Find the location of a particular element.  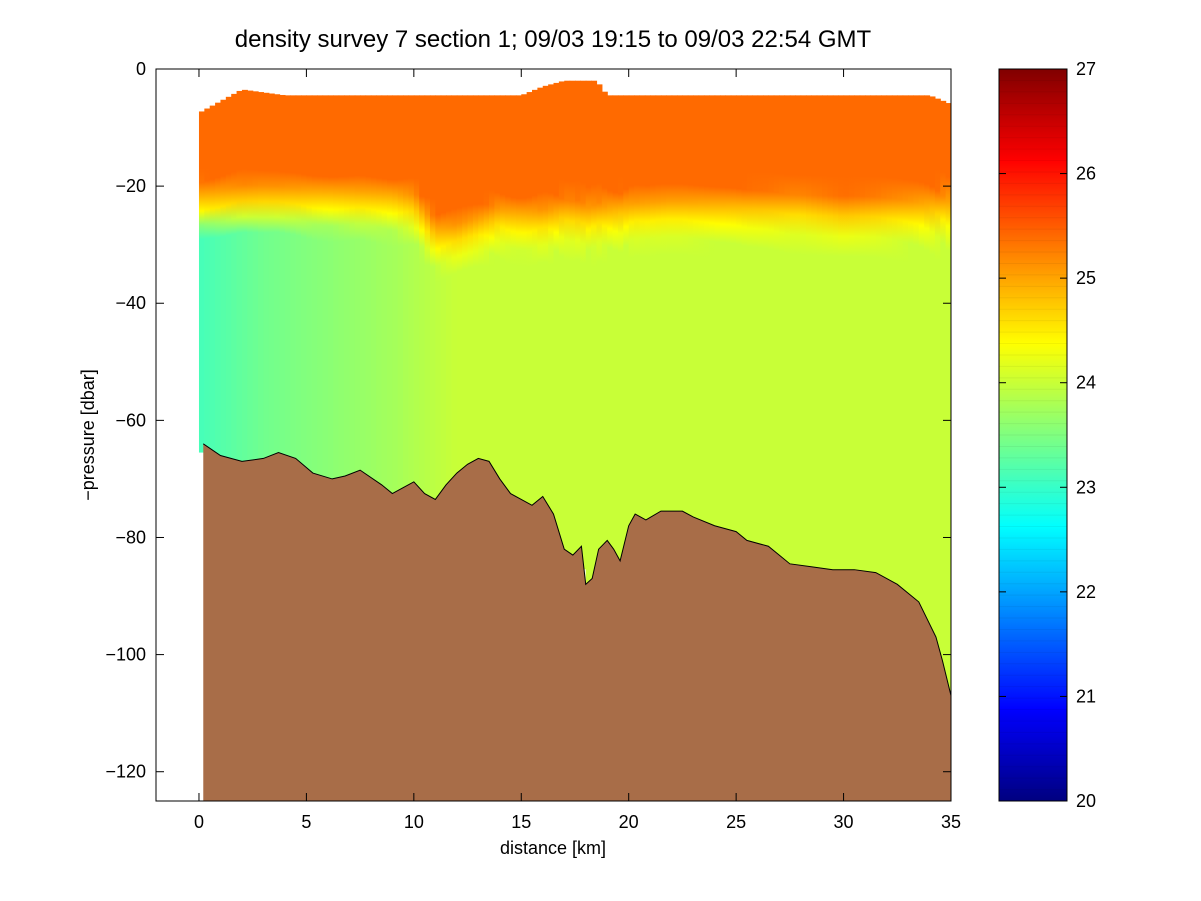

x-tick-label: 0 is located at coordinates (199, 822).